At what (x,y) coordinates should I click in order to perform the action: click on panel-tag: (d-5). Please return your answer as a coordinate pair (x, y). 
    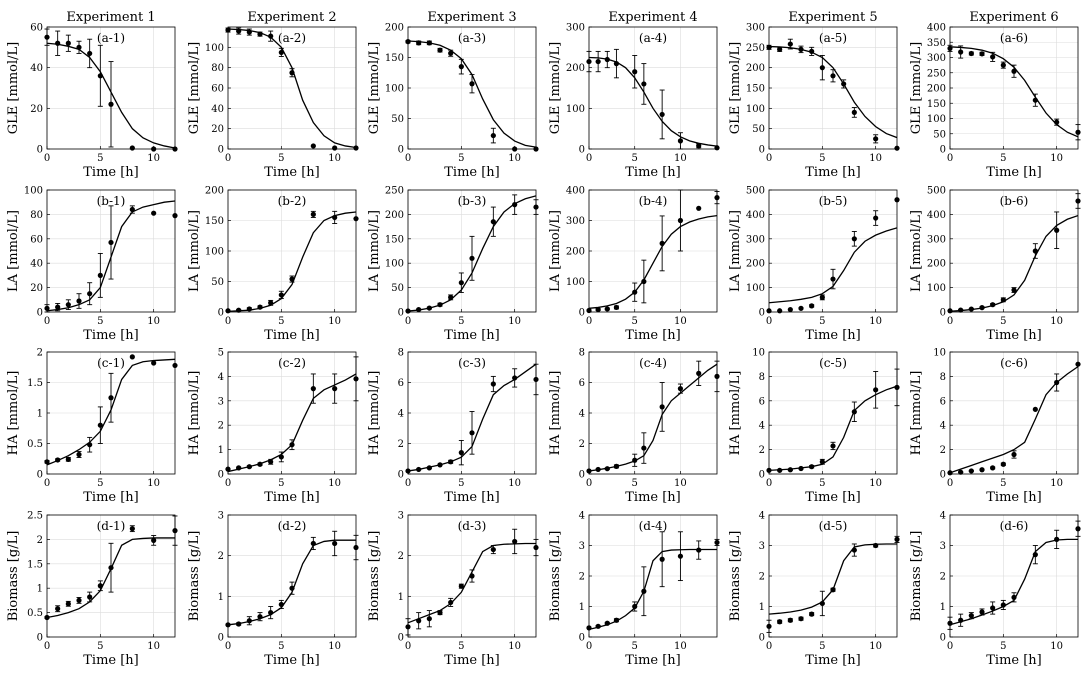
    Looking at the image, I should click on (833, 526).